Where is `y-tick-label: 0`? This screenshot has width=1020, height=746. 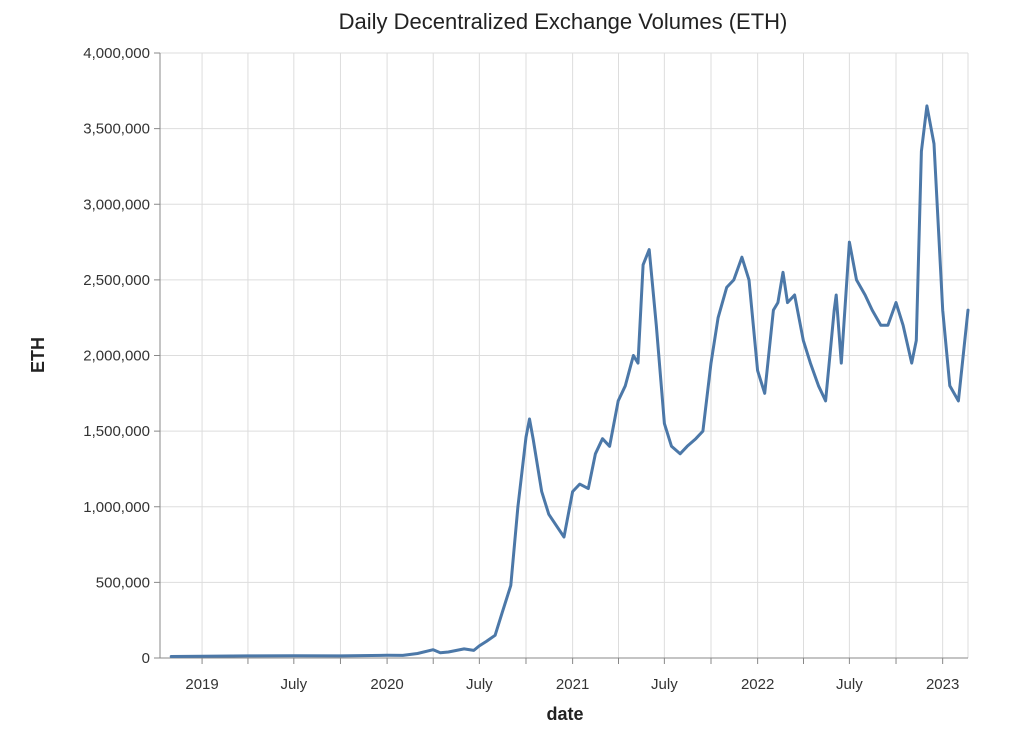 y-tick-label: 0 is located at coordinates (146, 658).